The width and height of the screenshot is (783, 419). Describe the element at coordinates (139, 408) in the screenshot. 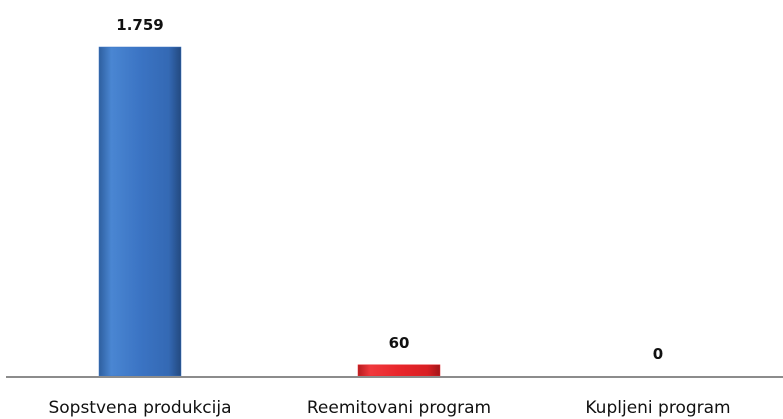

I see `category-label-1: Sopstvena produkcija` at that location.